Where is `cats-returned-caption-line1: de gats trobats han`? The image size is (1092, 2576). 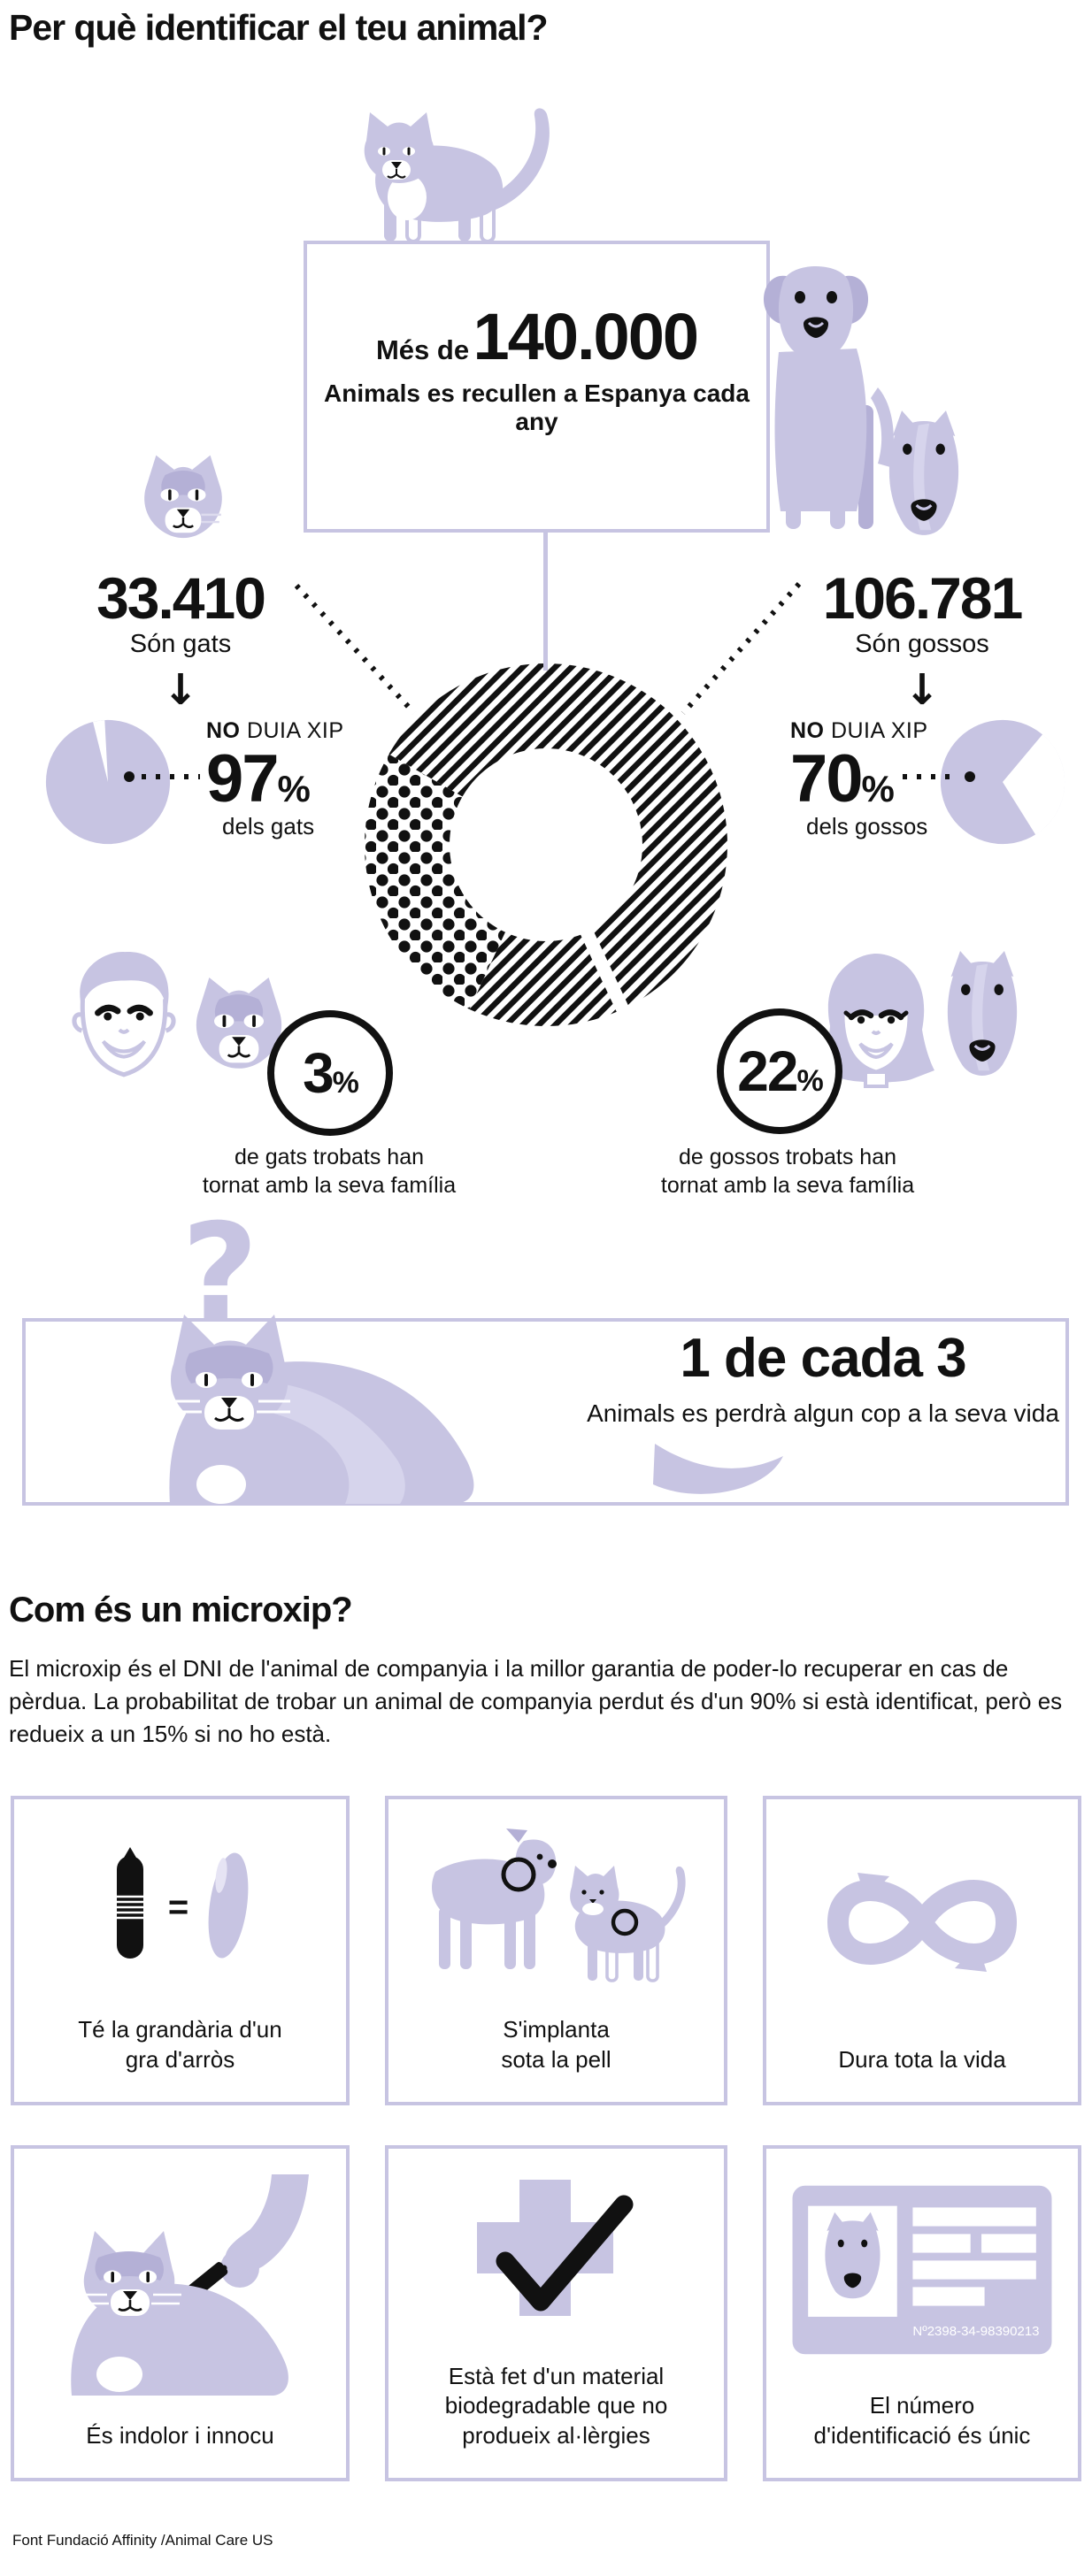
cats-returned-caption-line1: de gats trobats han is located at coordinates (329, 1157).